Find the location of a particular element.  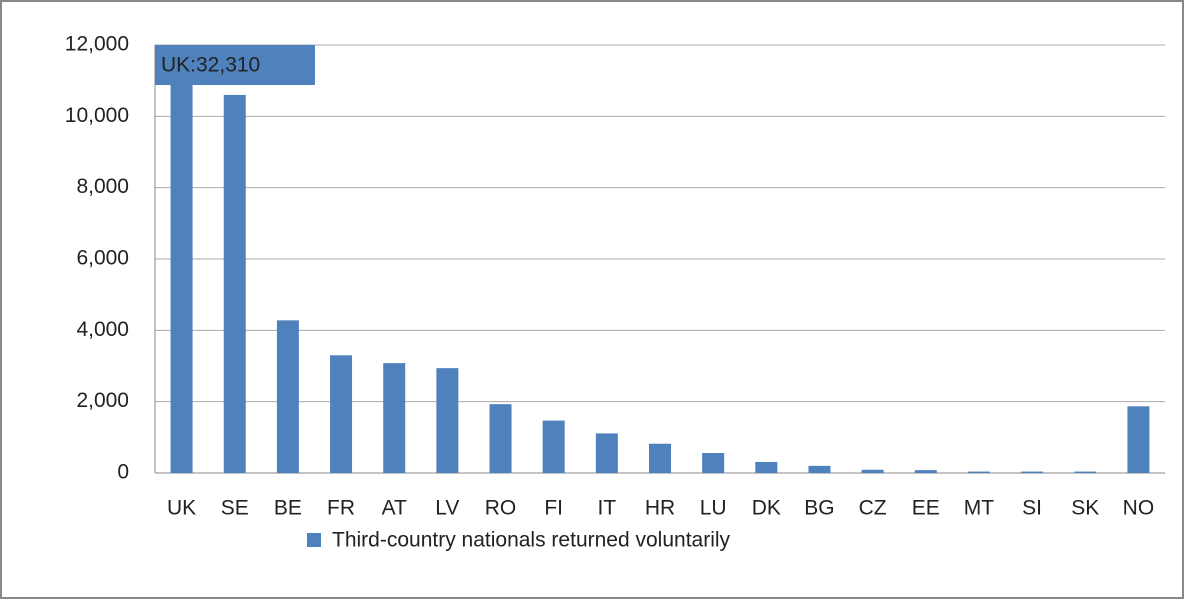

x-tick-label: RO is located at coordinates (501, 508).